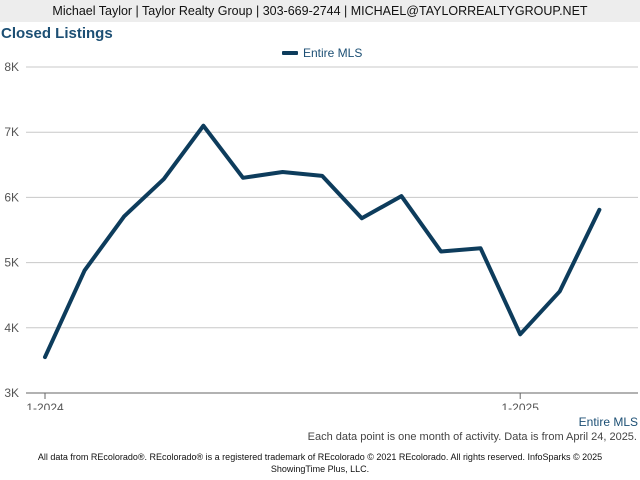 Image resolution: width=640 pixels, height=480 pixels. What do you see at coordinates (521, 405) in the screenshot?
I see `x-tick-label: 1-2025` at bounding box center [521, 405].